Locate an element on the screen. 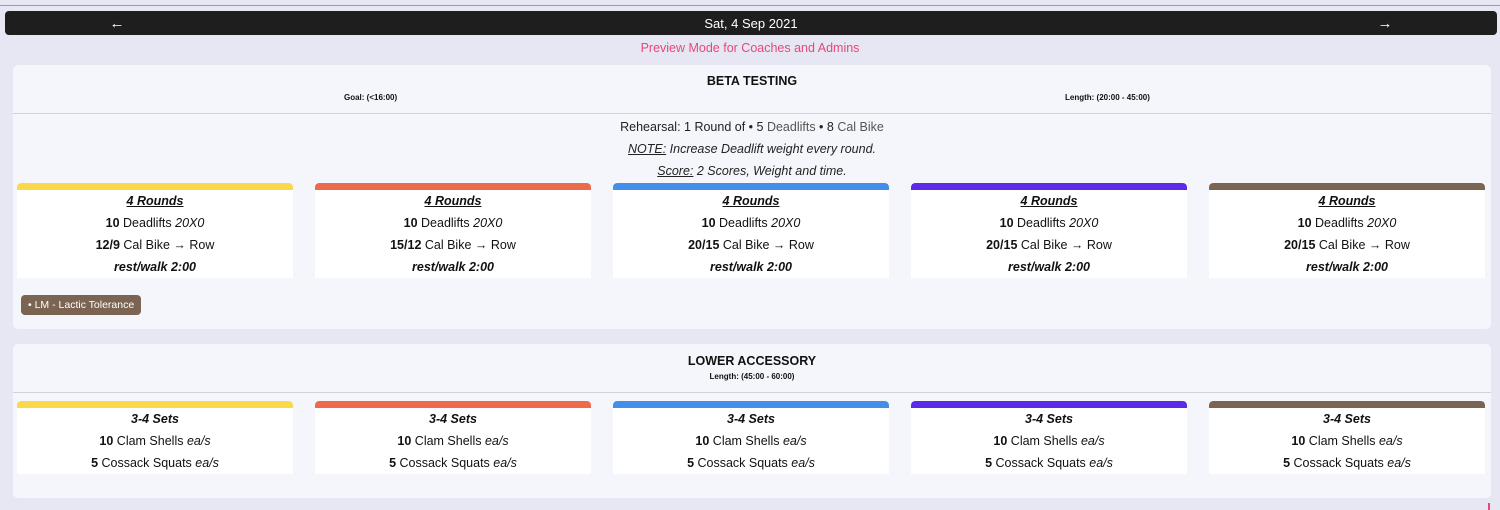  stimulus-tag: • LM - Lactic Tolerance is located at coordinates (81, 305).